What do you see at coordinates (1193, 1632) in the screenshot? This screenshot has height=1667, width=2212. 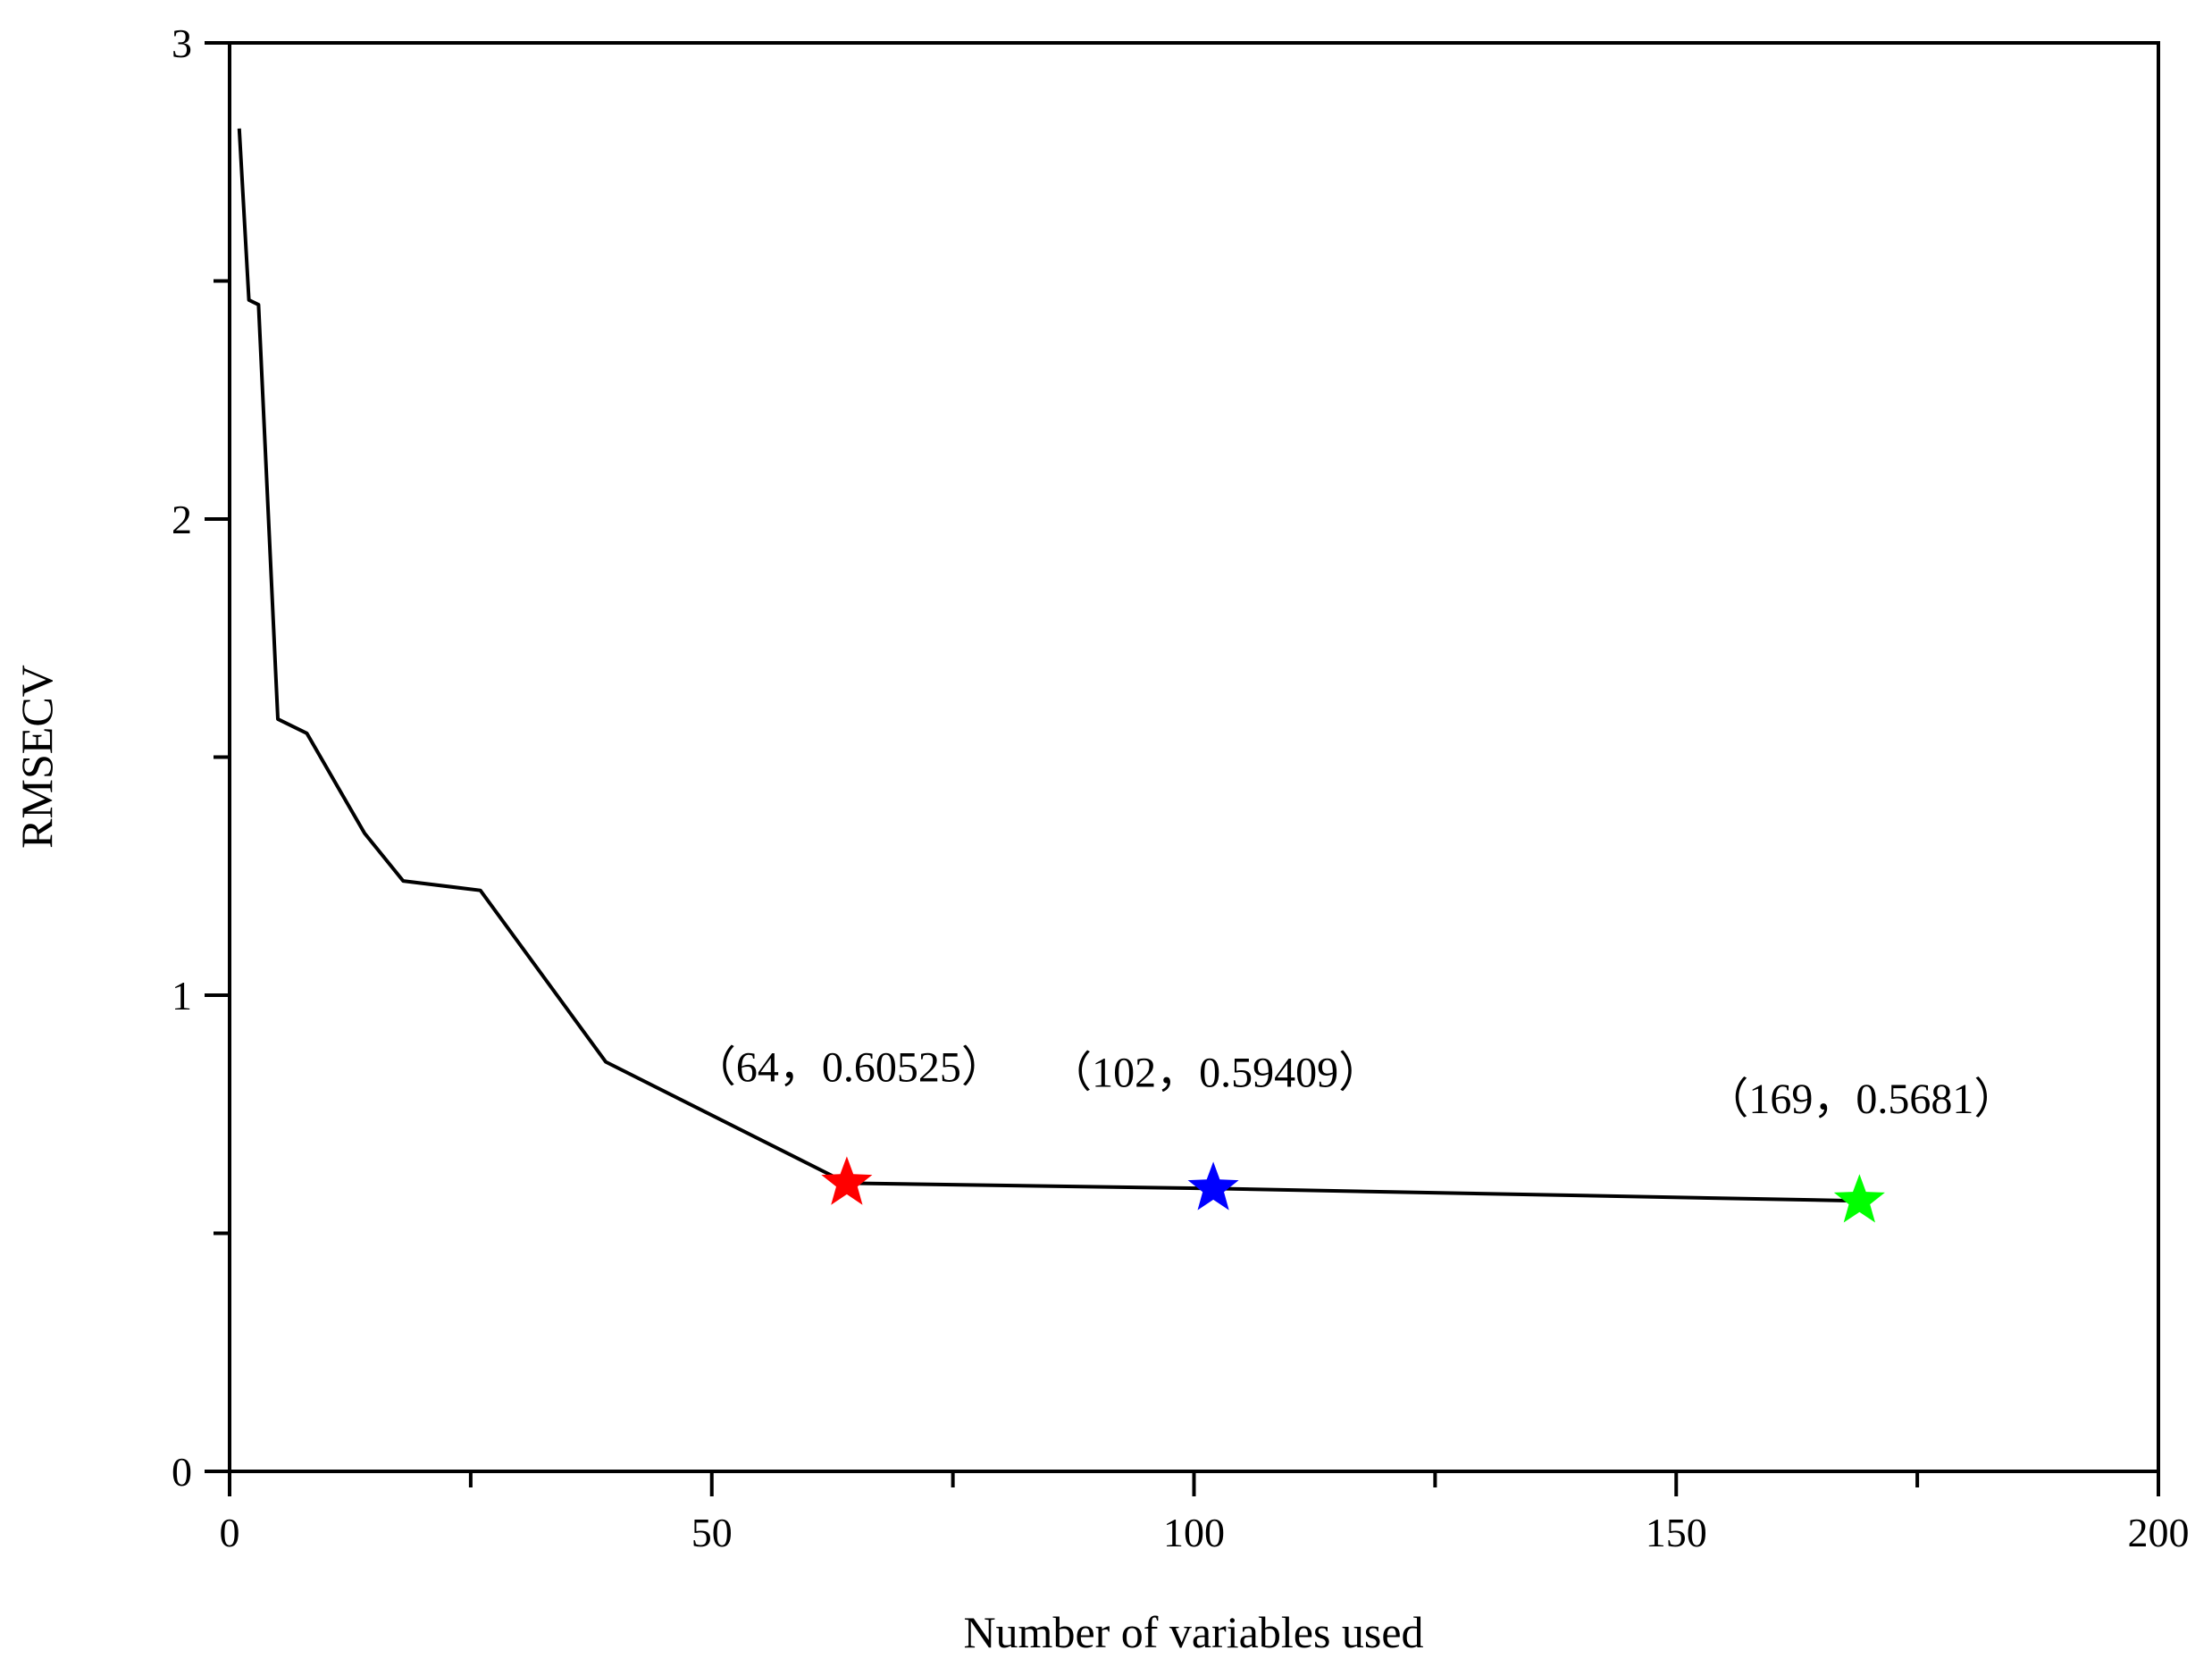 I see `x-axis-title: Number of variables used` at bounding box center [1193, 1632].